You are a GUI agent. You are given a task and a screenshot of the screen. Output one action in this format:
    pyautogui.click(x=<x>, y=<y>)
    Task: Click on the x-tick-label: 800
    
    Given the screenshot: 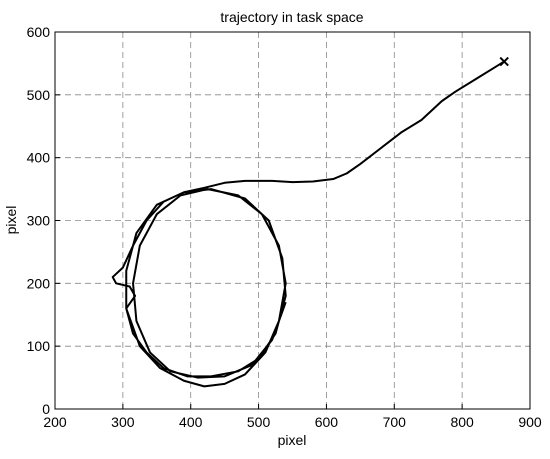 What is the action you would take?
    pyautogui.click(x=462, y=422)
    